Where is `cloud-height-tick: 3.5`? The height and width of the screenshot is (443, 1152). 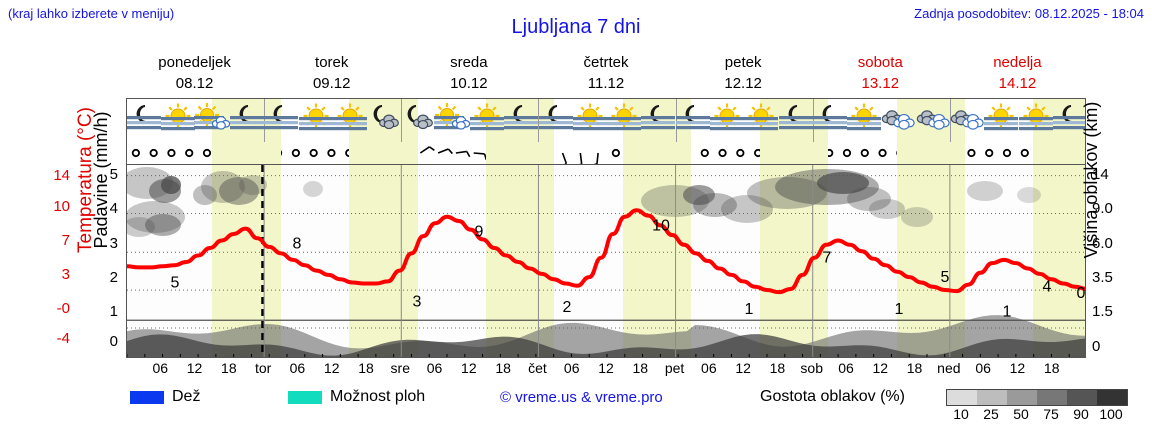
cloud-height-tick: 3.5 is located at coordinates (1102, 277).